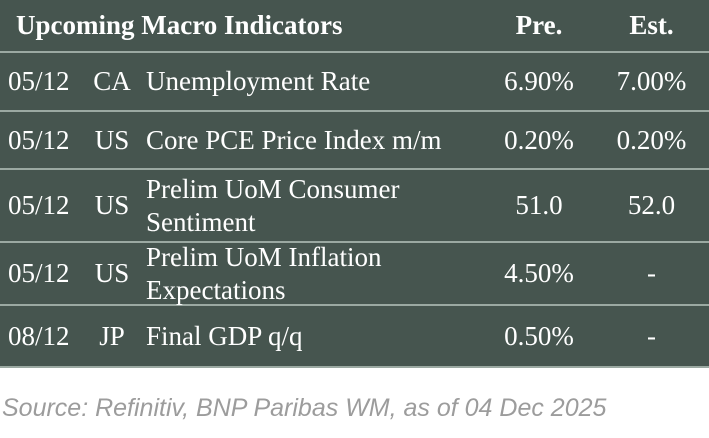 The height and width of the screenshot is (438, 709). I want to click on pre-value-cell: 0.50%, so click(539, 335).